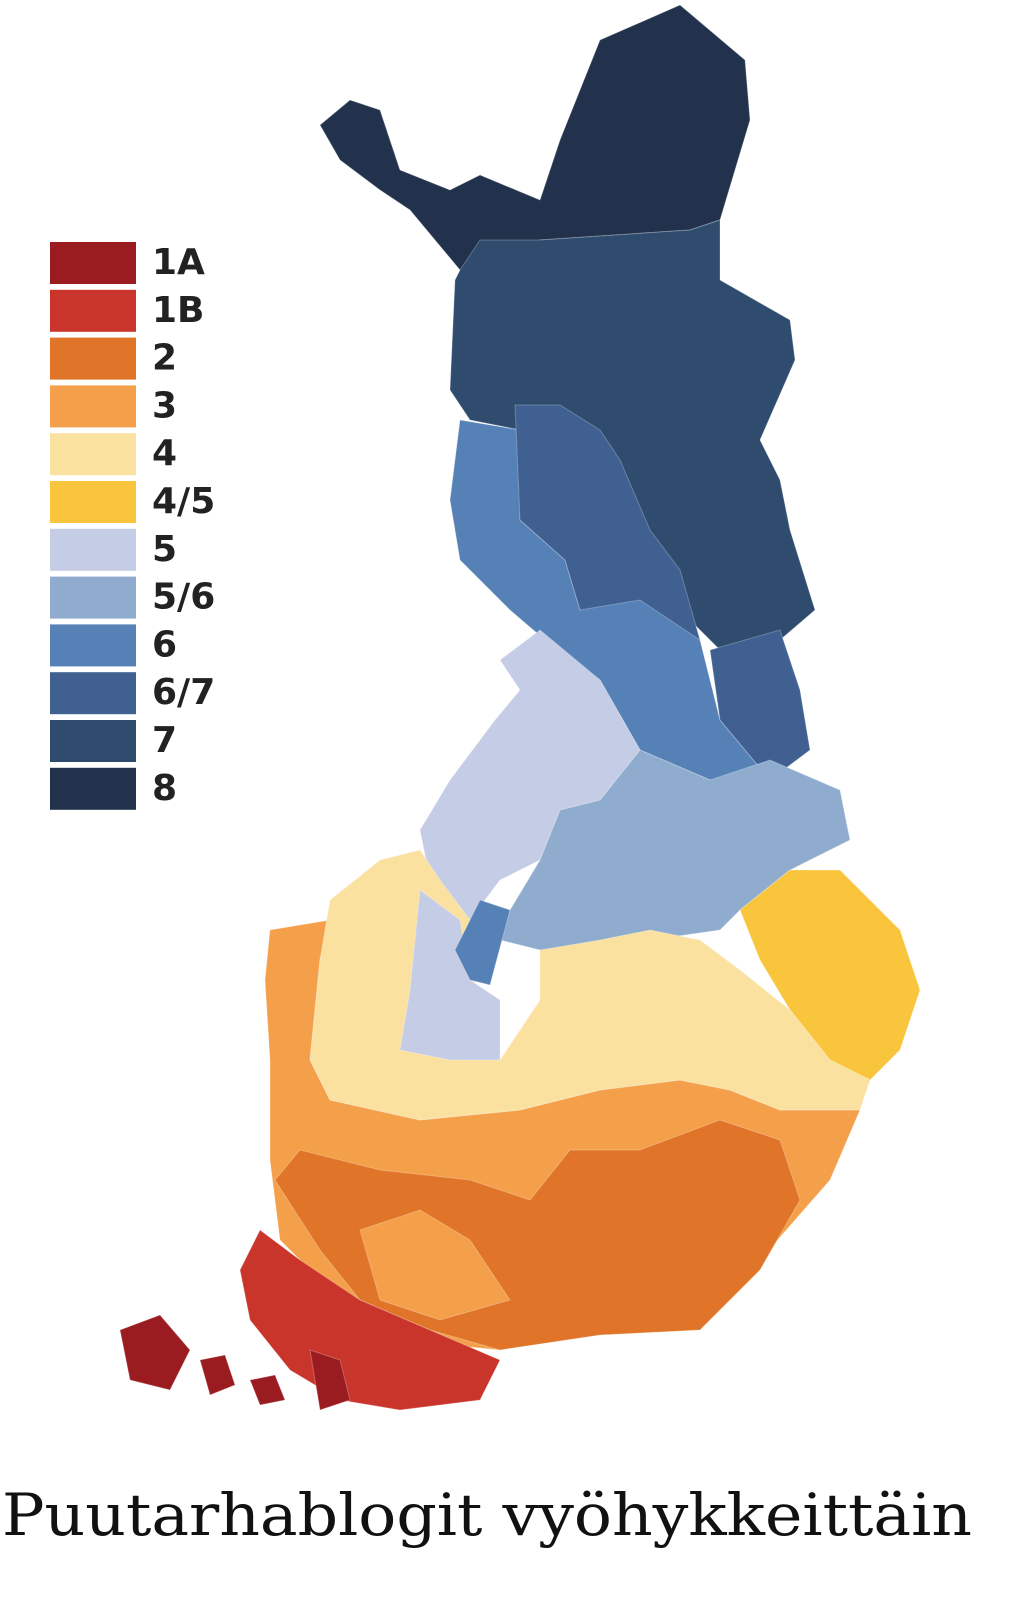 This screenshot has width=1025, height=1600. I want to click on legend-label: 6, so click(164, 644).